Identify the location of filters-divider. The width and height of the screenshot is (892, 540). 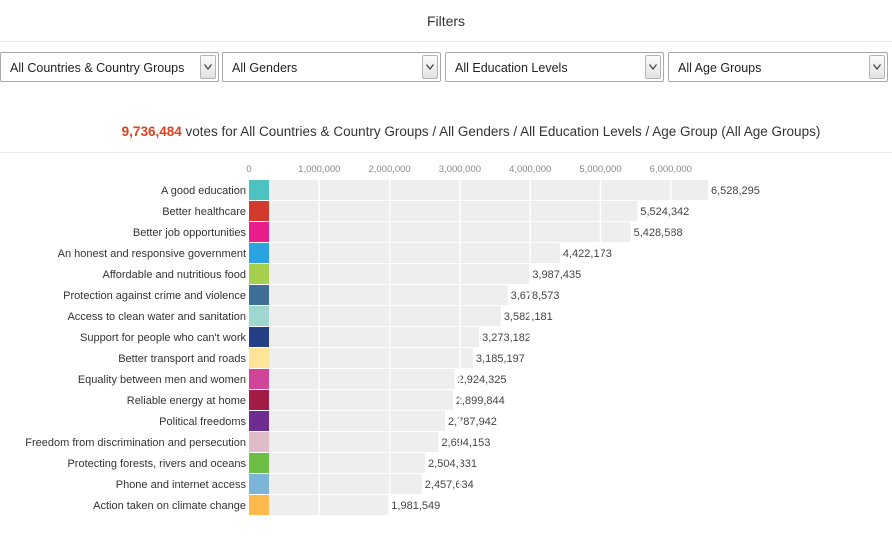
(446, 41).